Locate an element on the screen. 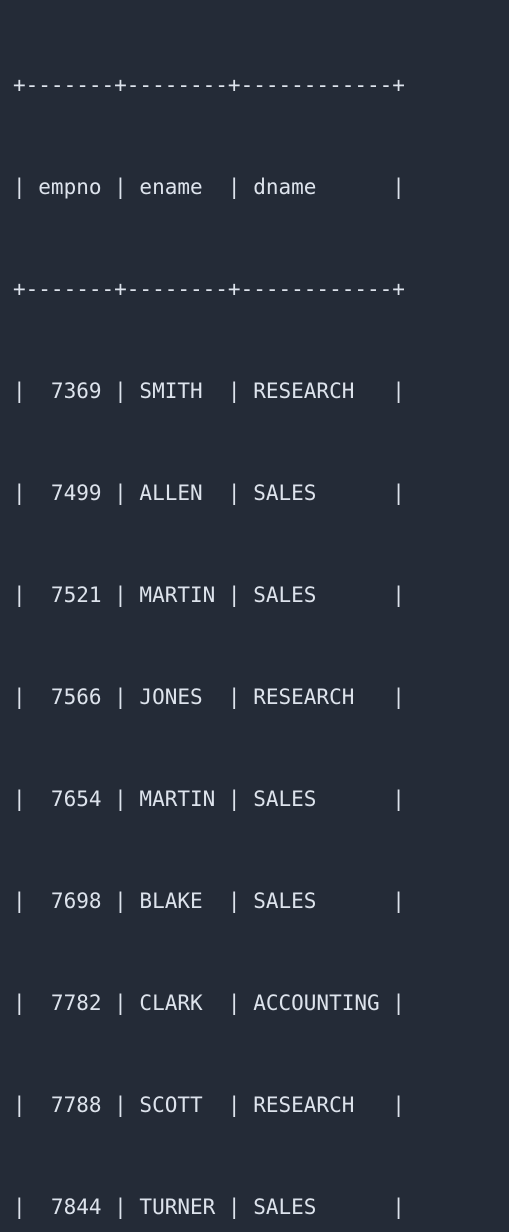 This screenshot has height=1232, width=509. table-row: | 7844 | TURNER | SALES | is located at coordinates (209, 1207).